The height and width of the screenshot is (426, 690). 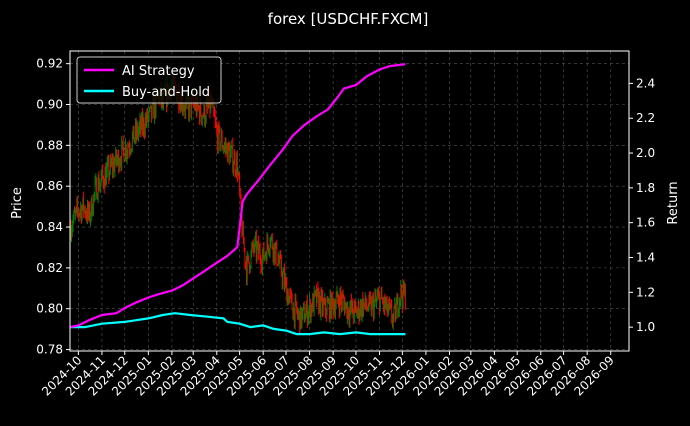 What do you see at coordinates (49, 350) in the screenshot?
I see `left-tick-label: 0.78` at bounding box center [49, 350].